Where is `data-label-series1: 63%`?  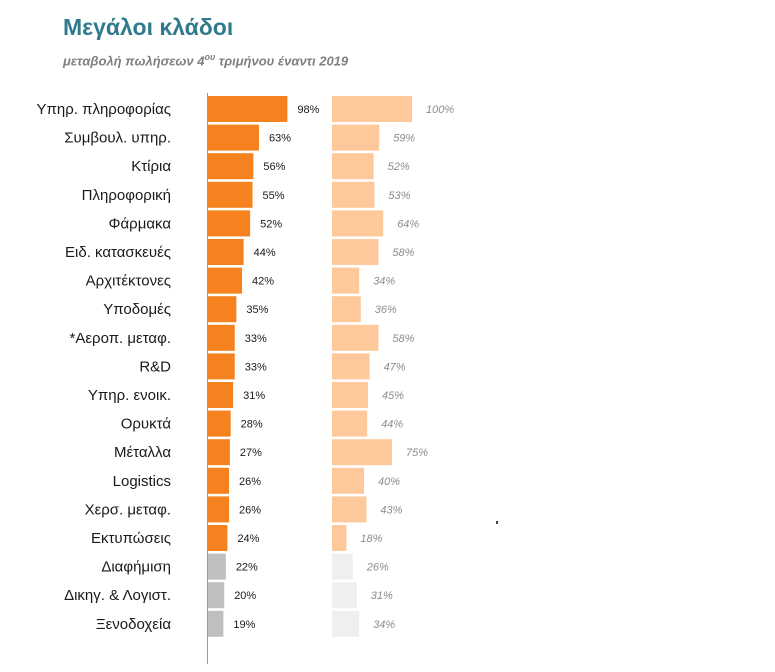
data-label-series1: 63% is located at coordinates (280, 139).